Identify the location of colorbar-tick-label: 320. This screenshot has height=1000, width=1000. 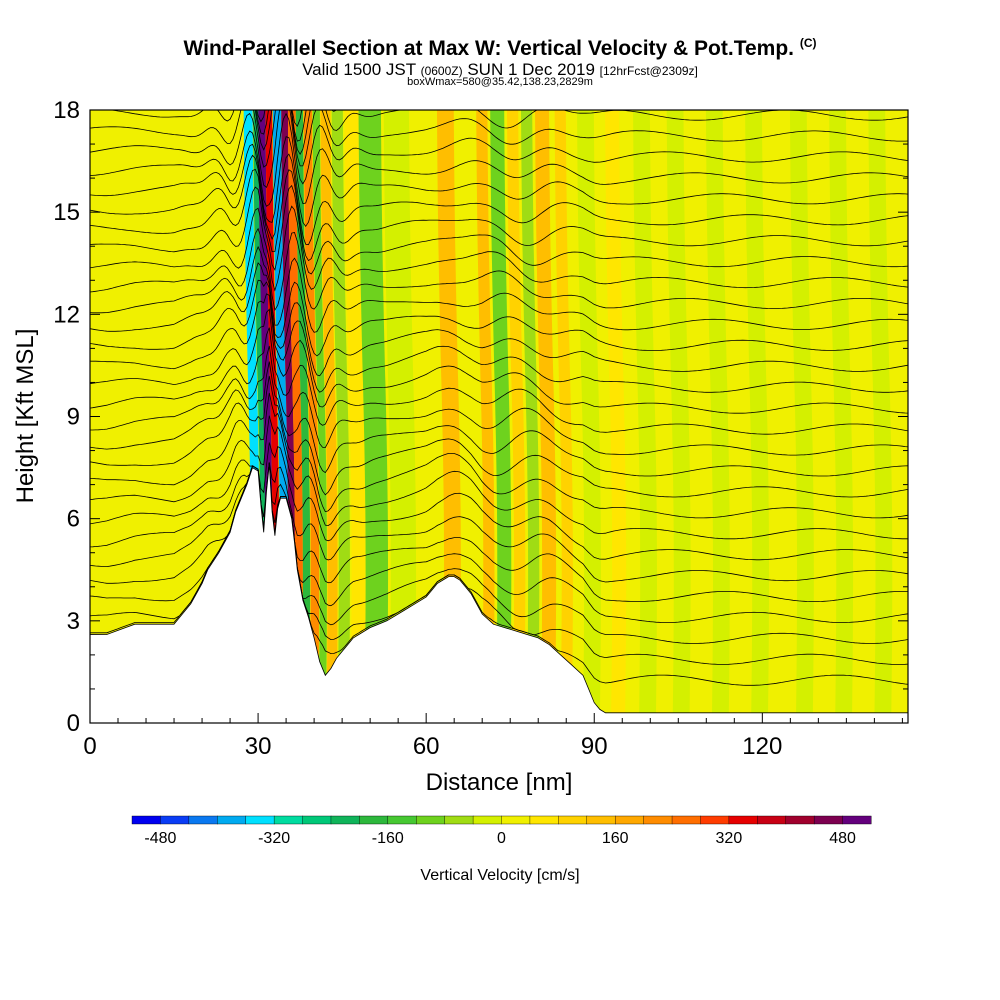
(729, 838).